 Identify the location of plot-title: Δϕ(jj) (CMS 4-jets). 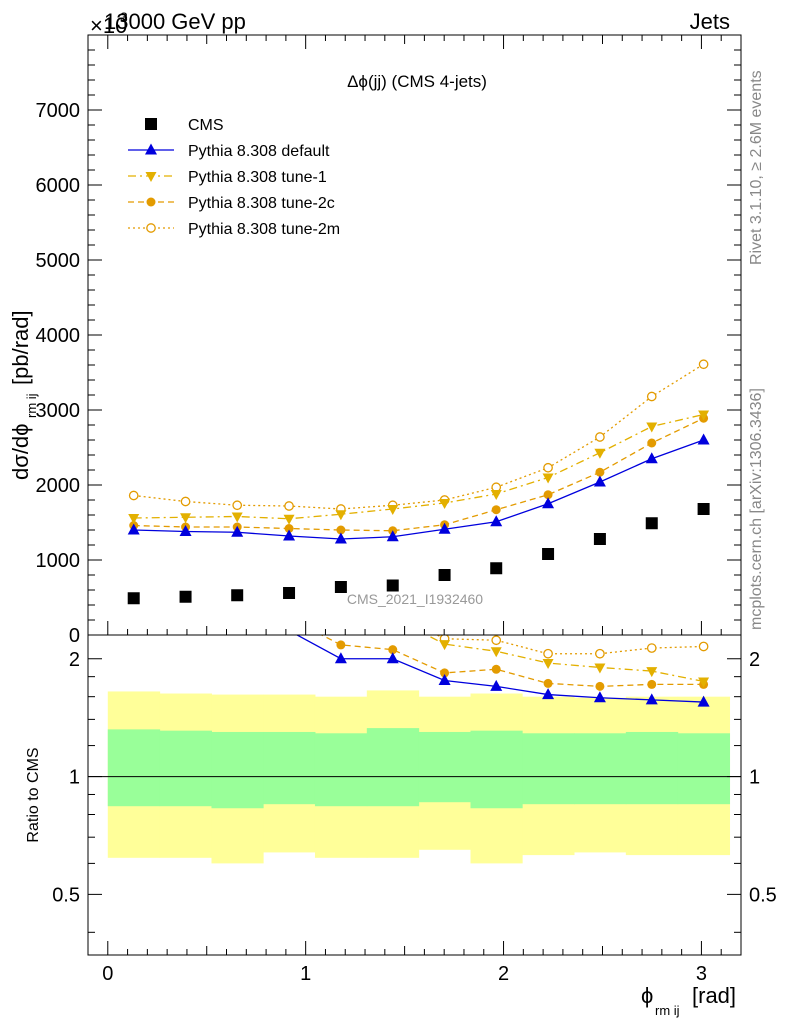
(417, 81).